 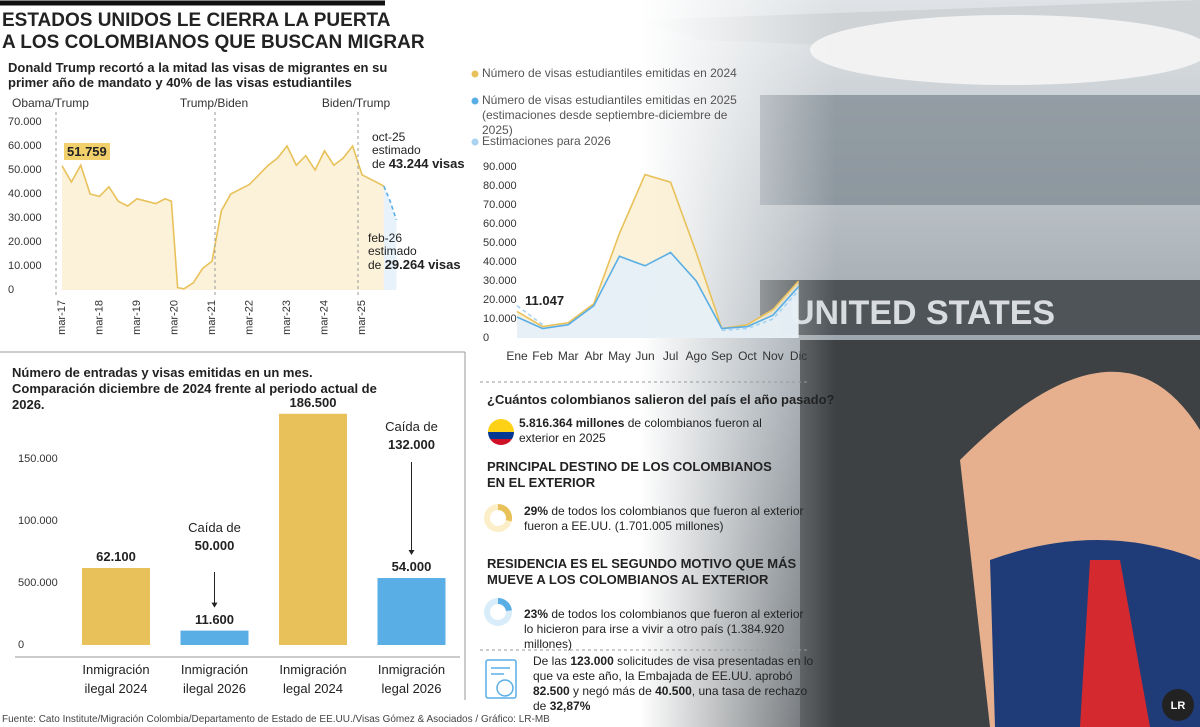 What do you see at coordinates (38, 459) in the screenshot?
I see `y-tick-label: 150.000` at bounding box center [38, 459].